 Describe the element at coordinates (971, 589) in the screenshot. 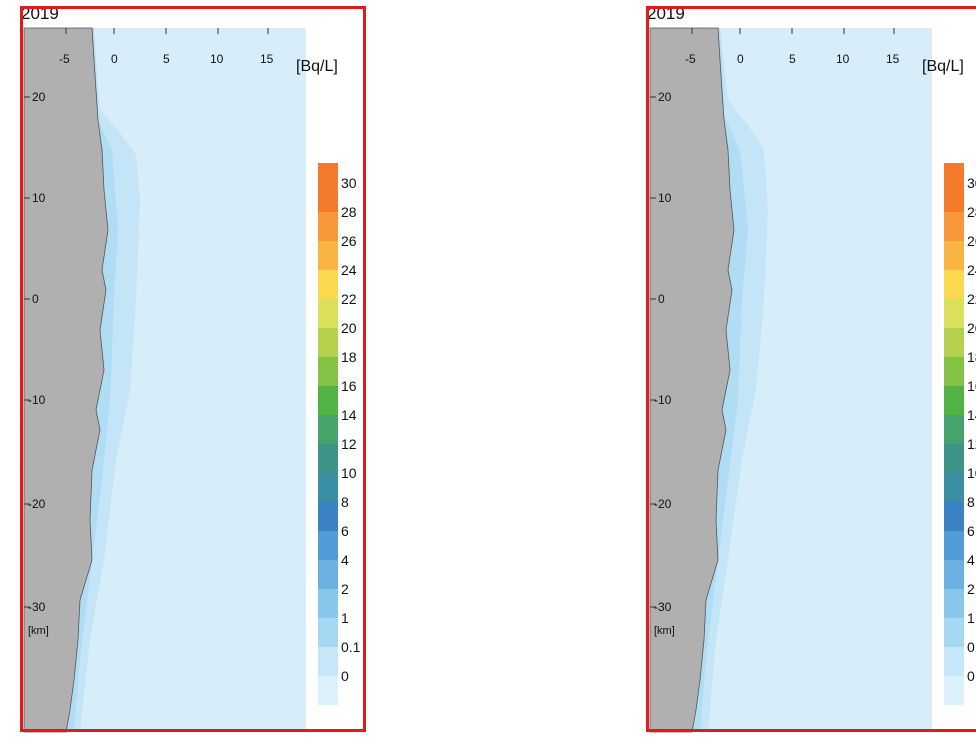

I see `colorbar-label: 2` at that location.